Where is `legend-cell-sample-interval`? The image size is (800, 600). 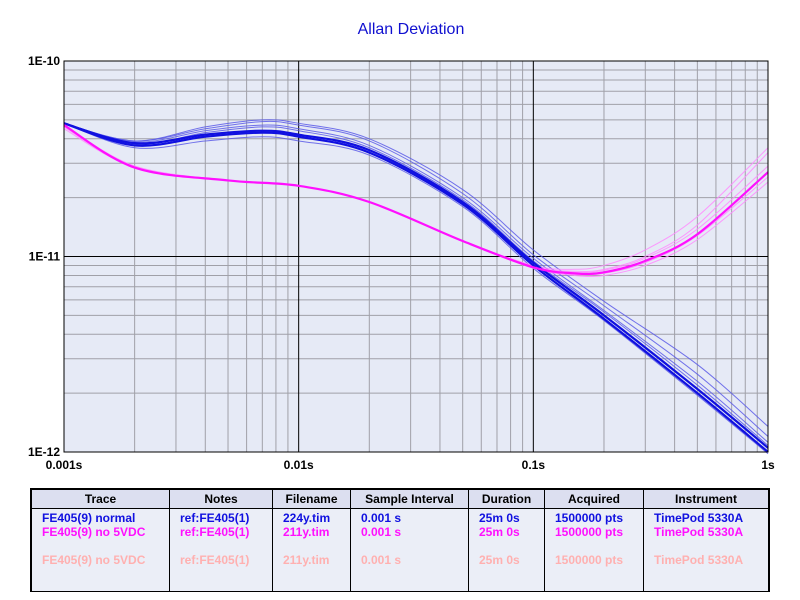
legend-cell-sample-interval is located at coordinates (414, 546).